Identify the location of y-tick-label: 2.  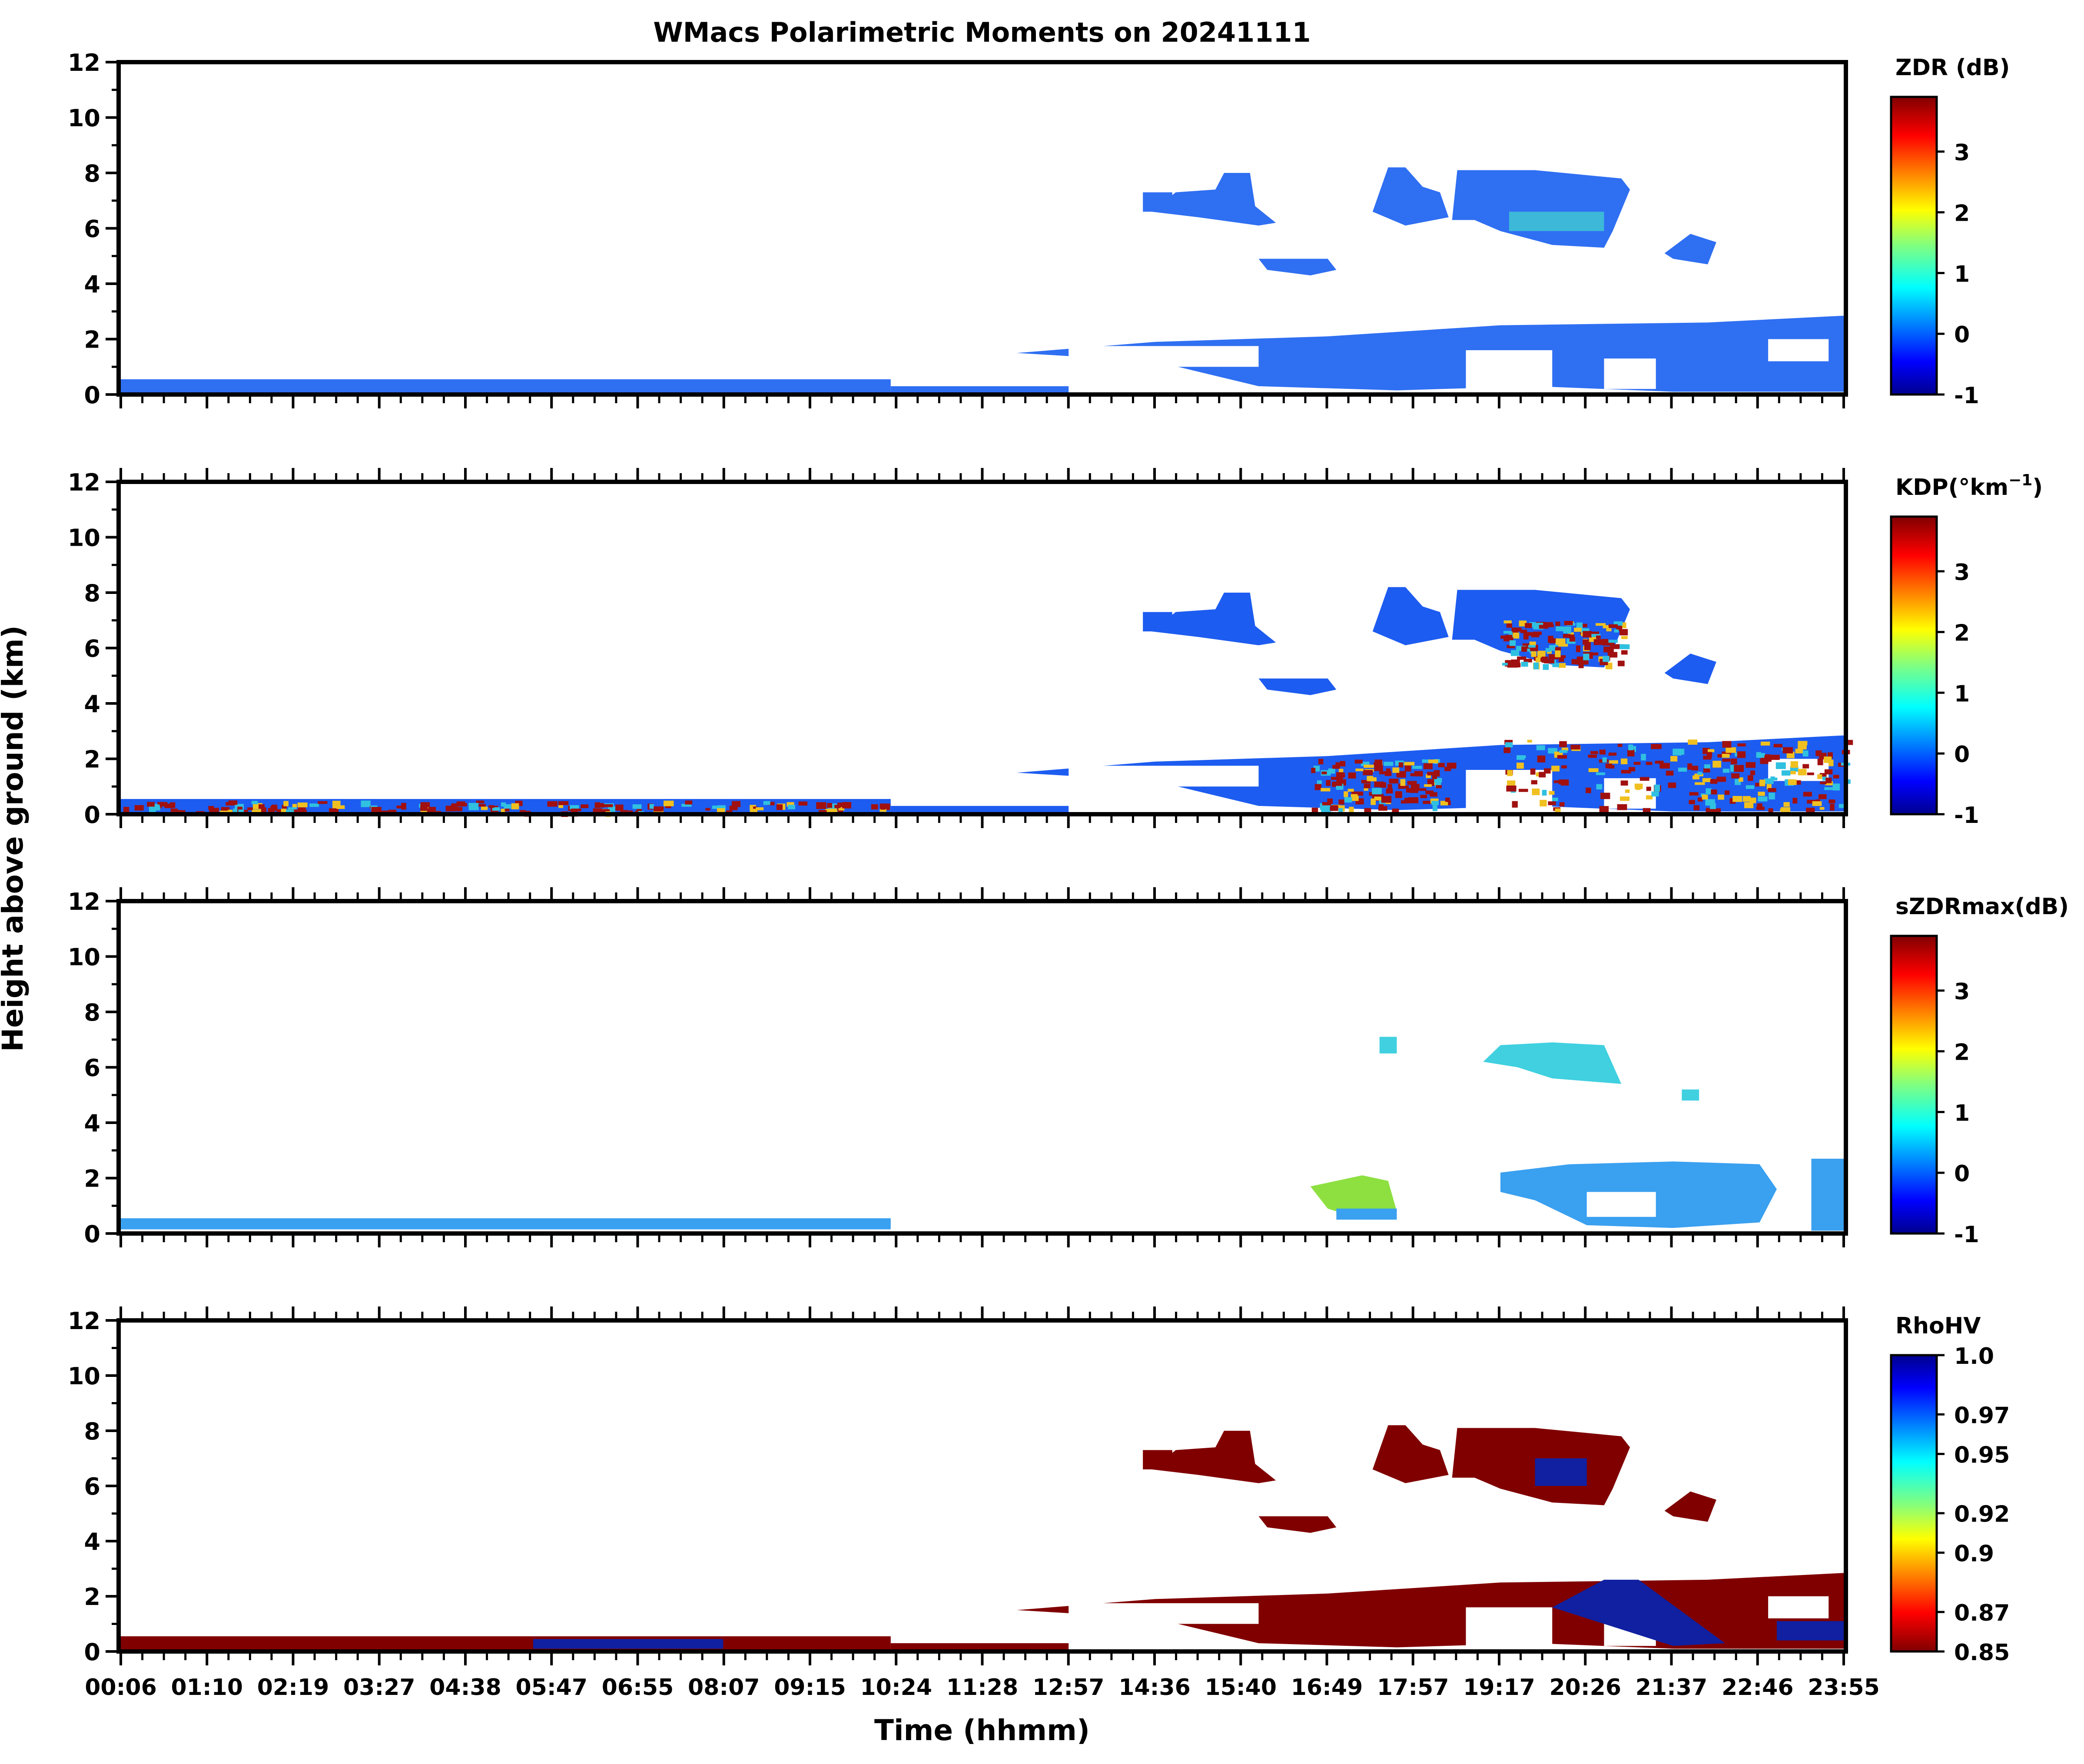
(92, 340).